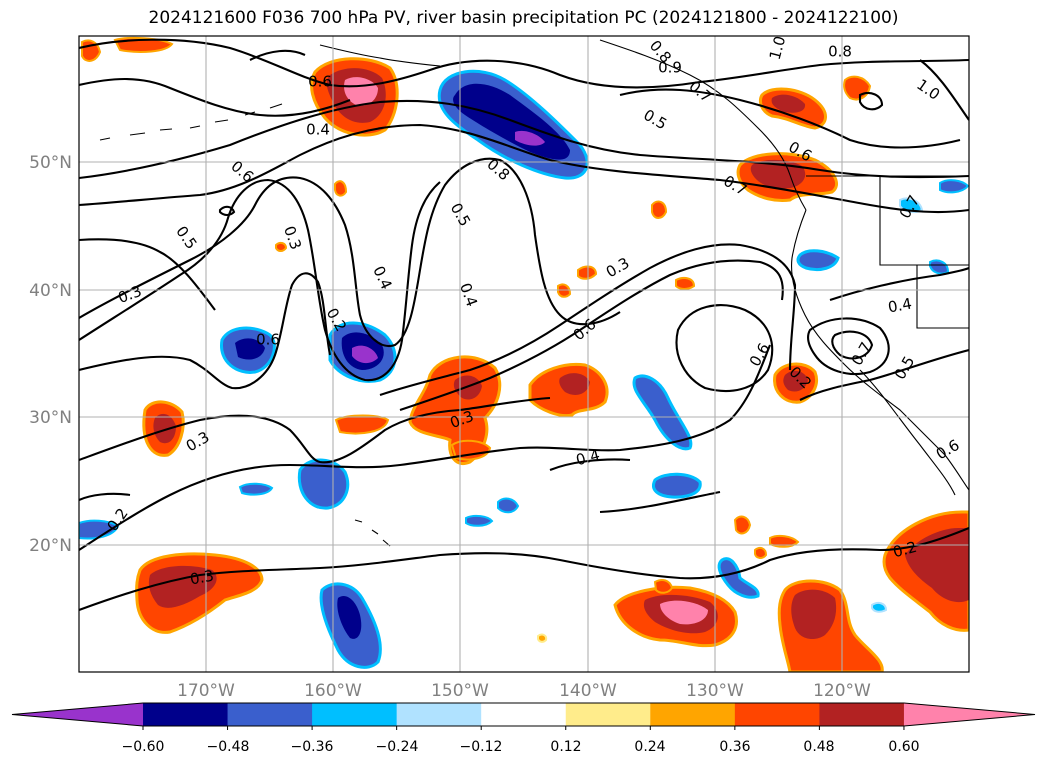 The width and height of the screenshot is (1047, 765). I want to click on contour-label: 0.9, so click(670, 68).